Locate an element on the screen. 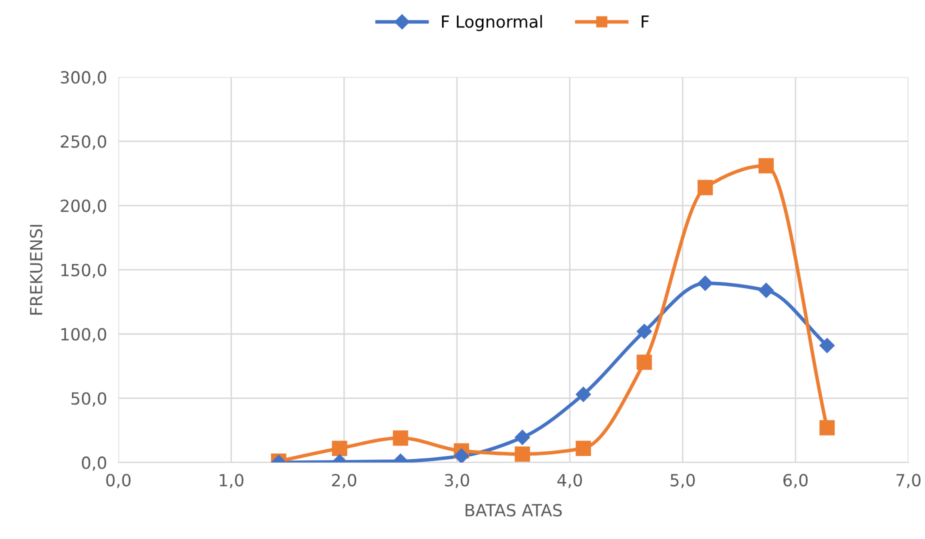 Image resolution: width=925 pixels, height=539 pixels. y-tick-label: 200,0 is located at coordinates (83, 207).